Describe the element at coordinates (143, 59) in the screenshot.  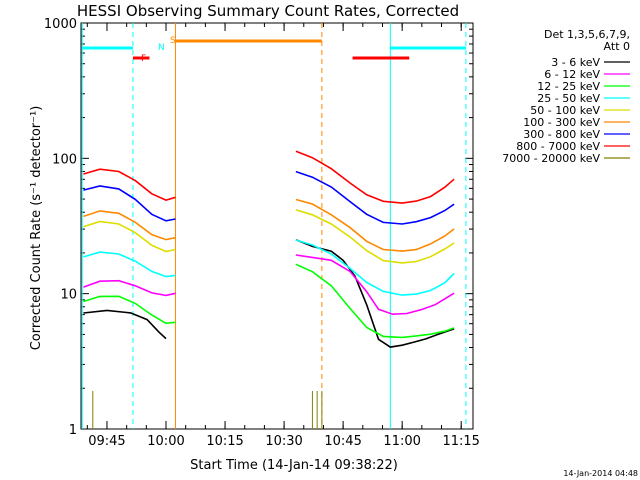
I see `flag-letter: F` at that location.